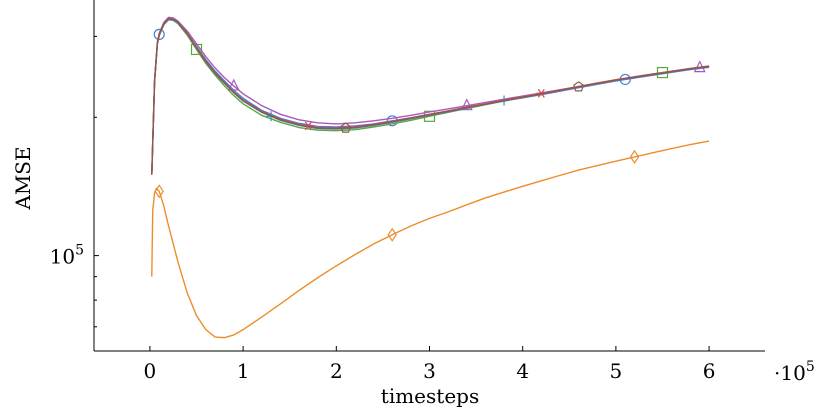 The width and height of the screenshot is (830, 417). I want to click on x-ticks: 0 1 2 3 4 5 6, so click(430, 364).